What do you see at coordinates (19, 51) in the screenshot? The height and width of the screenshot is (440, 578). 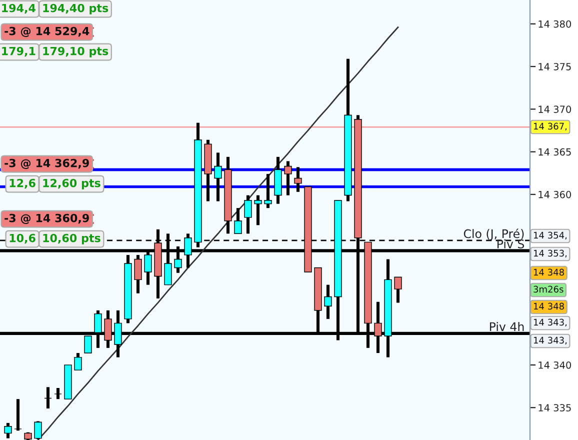 I see `annotation: 179,1` at bounding box center [19, 51].